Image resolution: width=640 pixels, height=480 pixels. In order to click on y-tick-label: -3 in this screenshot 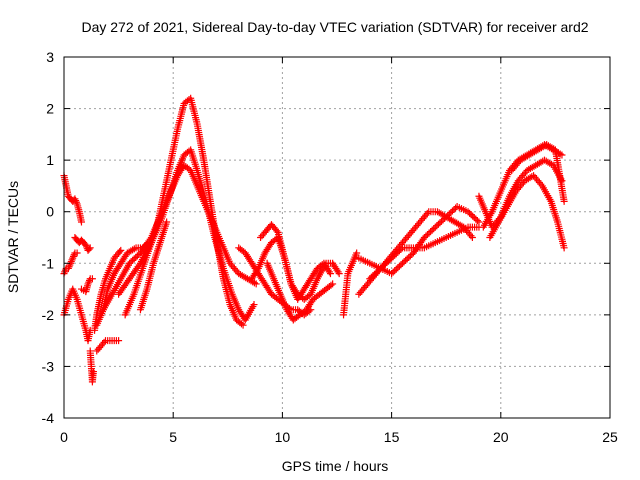, I will do `click(48, 366)`.